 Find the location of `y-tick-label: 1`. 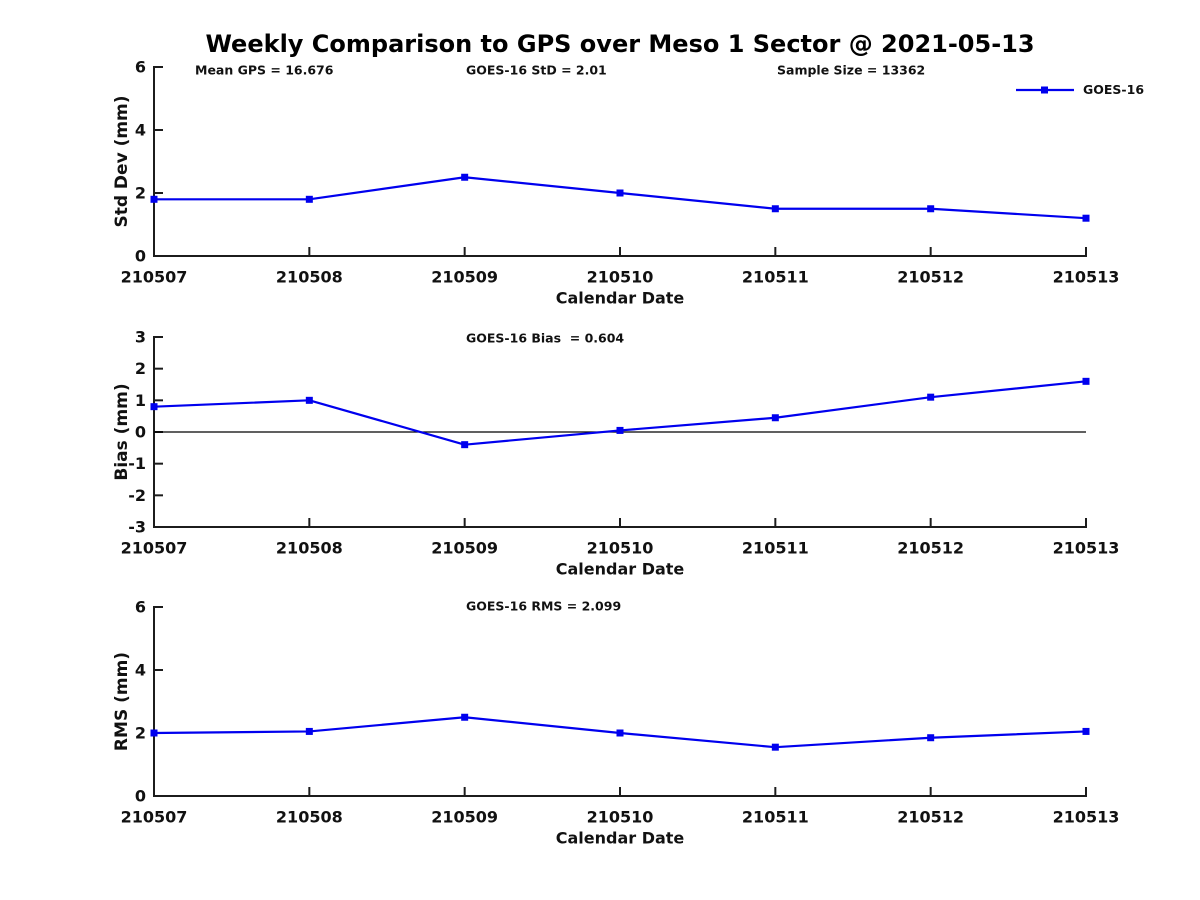

y-tick-label: 1 is located at coordinates (140, 400).